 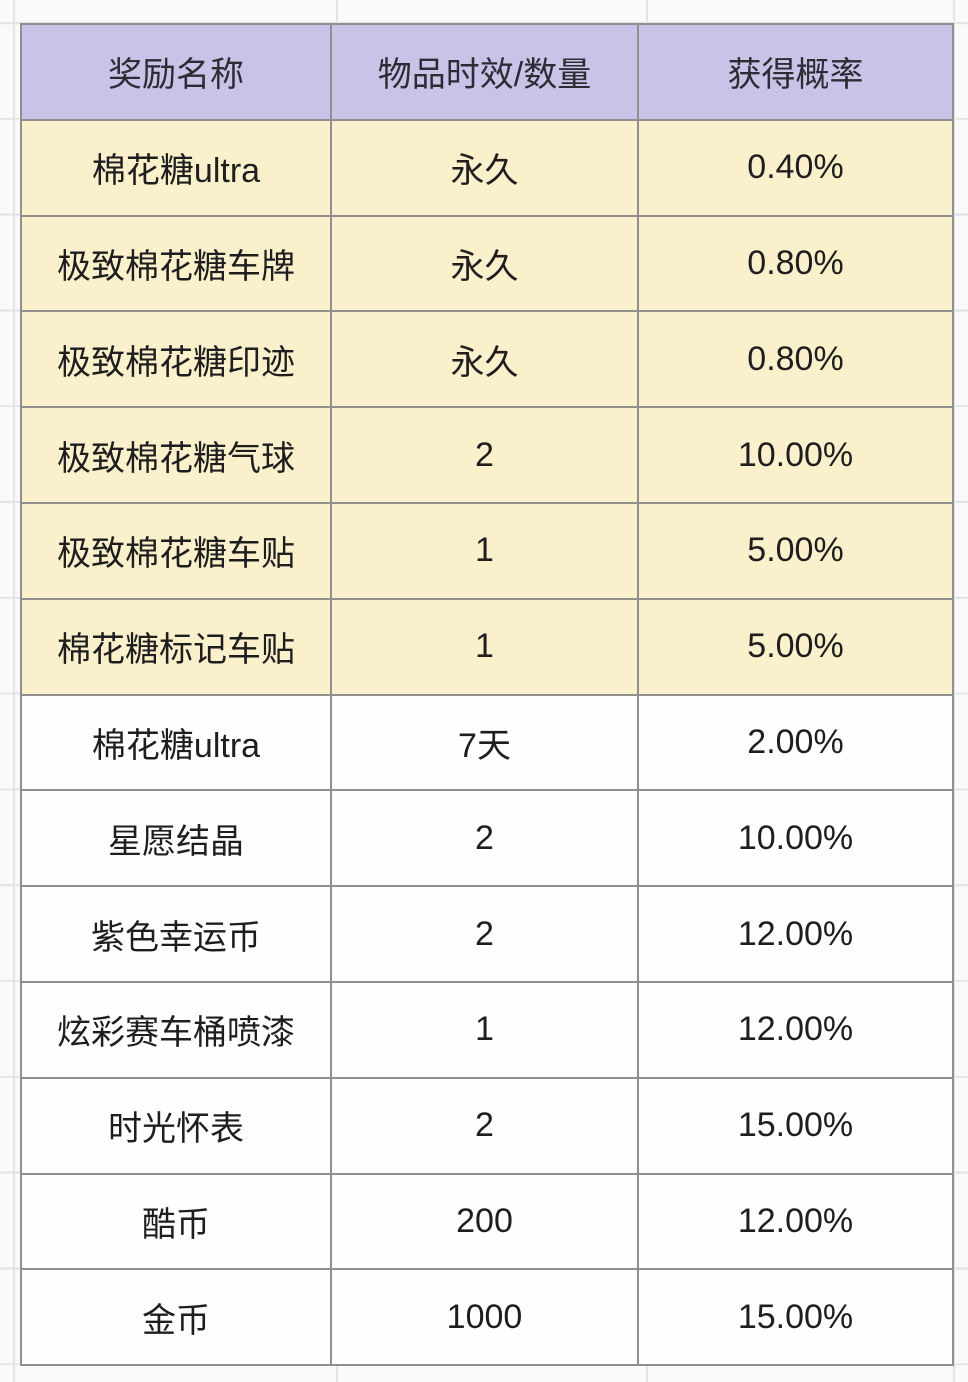 I want to click on table-header: 奖励名称 物品时效/数量 获得概率, so click(x=487, y=72).